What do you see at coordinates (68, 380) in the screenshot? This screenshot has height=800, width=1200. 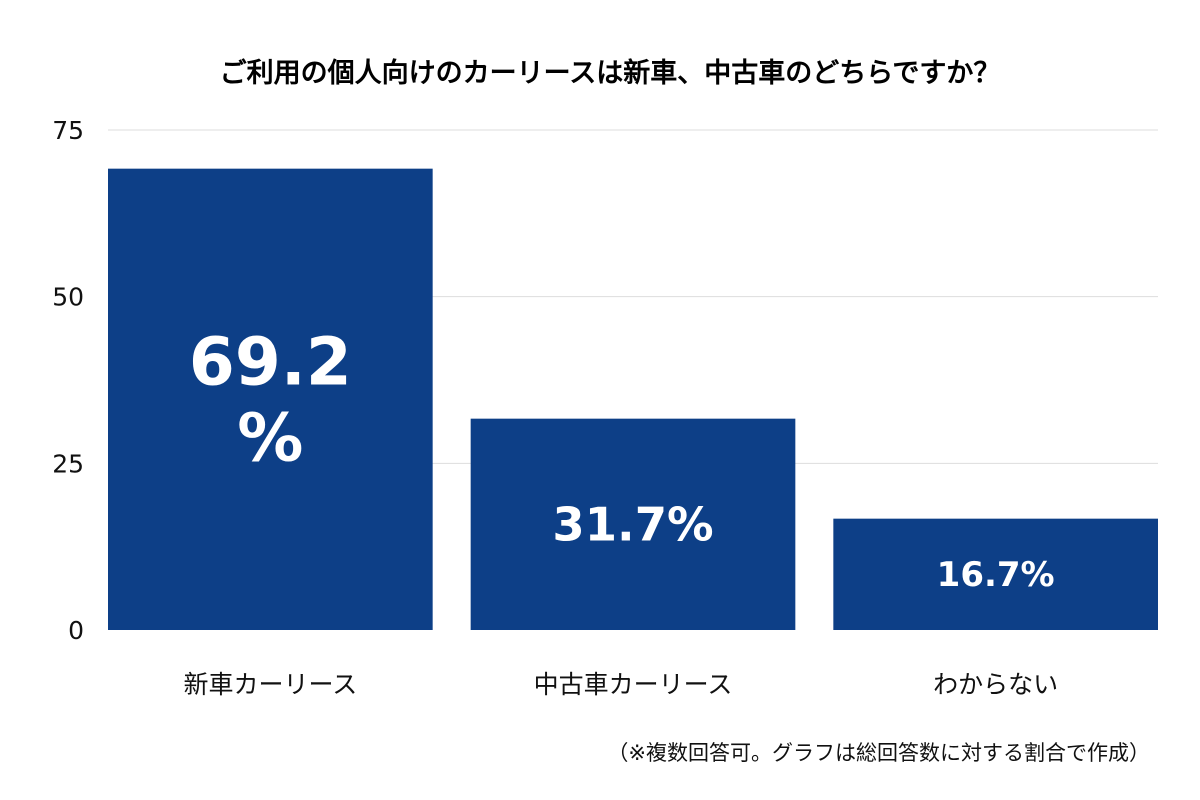 I see `y-axis-tick-labels: 0 25 50 75` at bounding box center [68, 380].